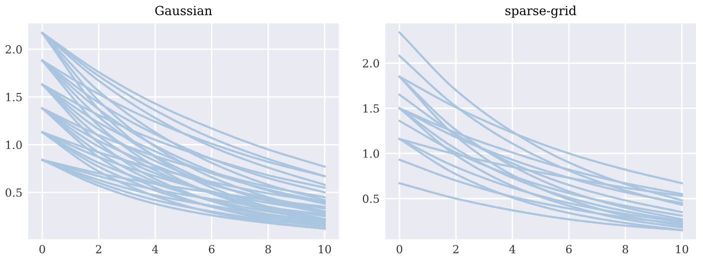 Image resolution: width=703 pixels, height=260 pixels. Describe the element at coordinates (183, 11) in the screenshot. I see `chart-title: Gaussian` at that location.